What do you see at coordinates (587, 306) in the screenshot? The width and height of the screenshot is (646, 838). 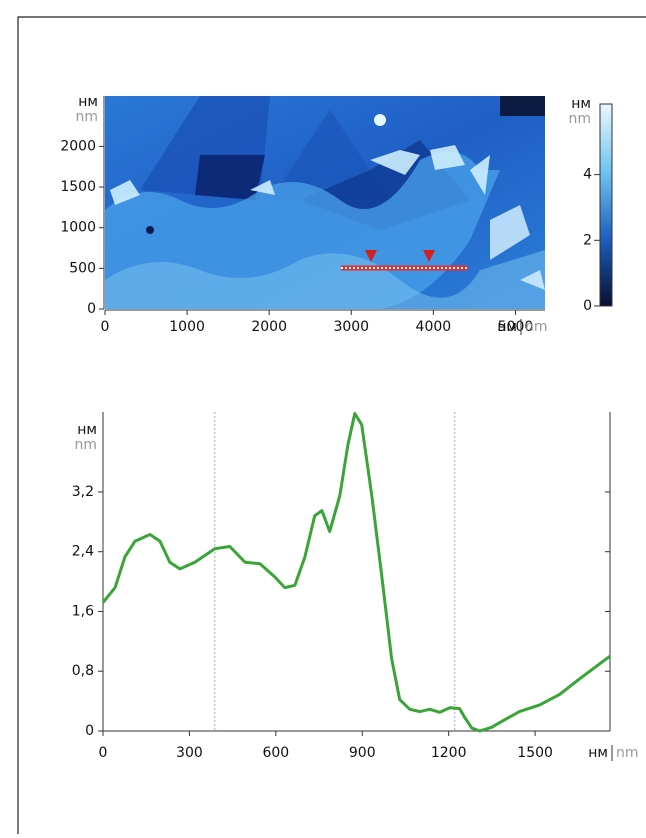 I see `colorbar-tick-label: 0` at bounding box center [587, 306].